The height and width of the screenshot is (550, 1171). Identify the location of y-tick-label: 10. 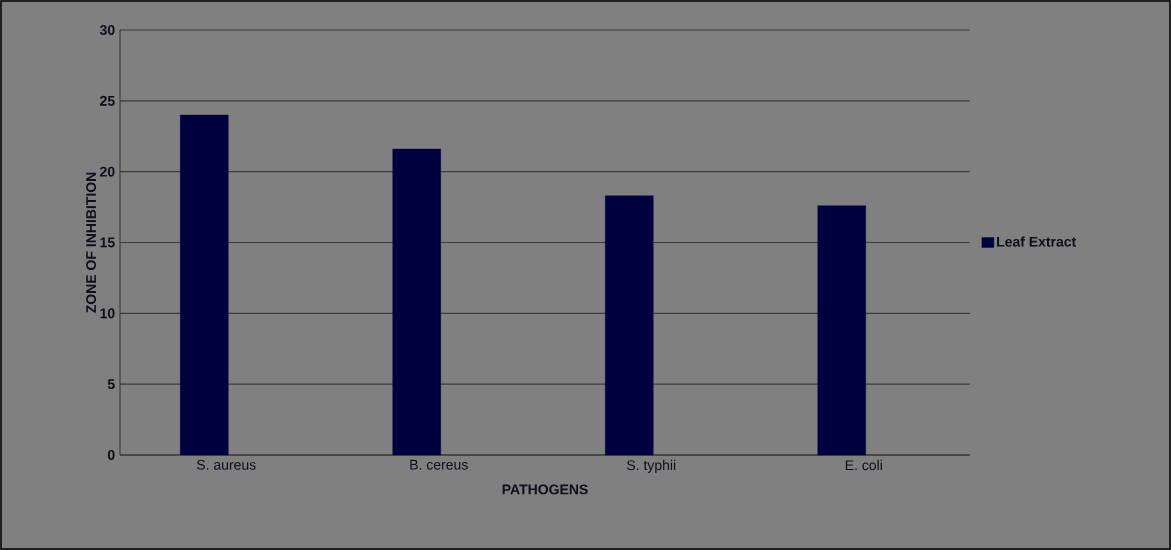
(107, 313).